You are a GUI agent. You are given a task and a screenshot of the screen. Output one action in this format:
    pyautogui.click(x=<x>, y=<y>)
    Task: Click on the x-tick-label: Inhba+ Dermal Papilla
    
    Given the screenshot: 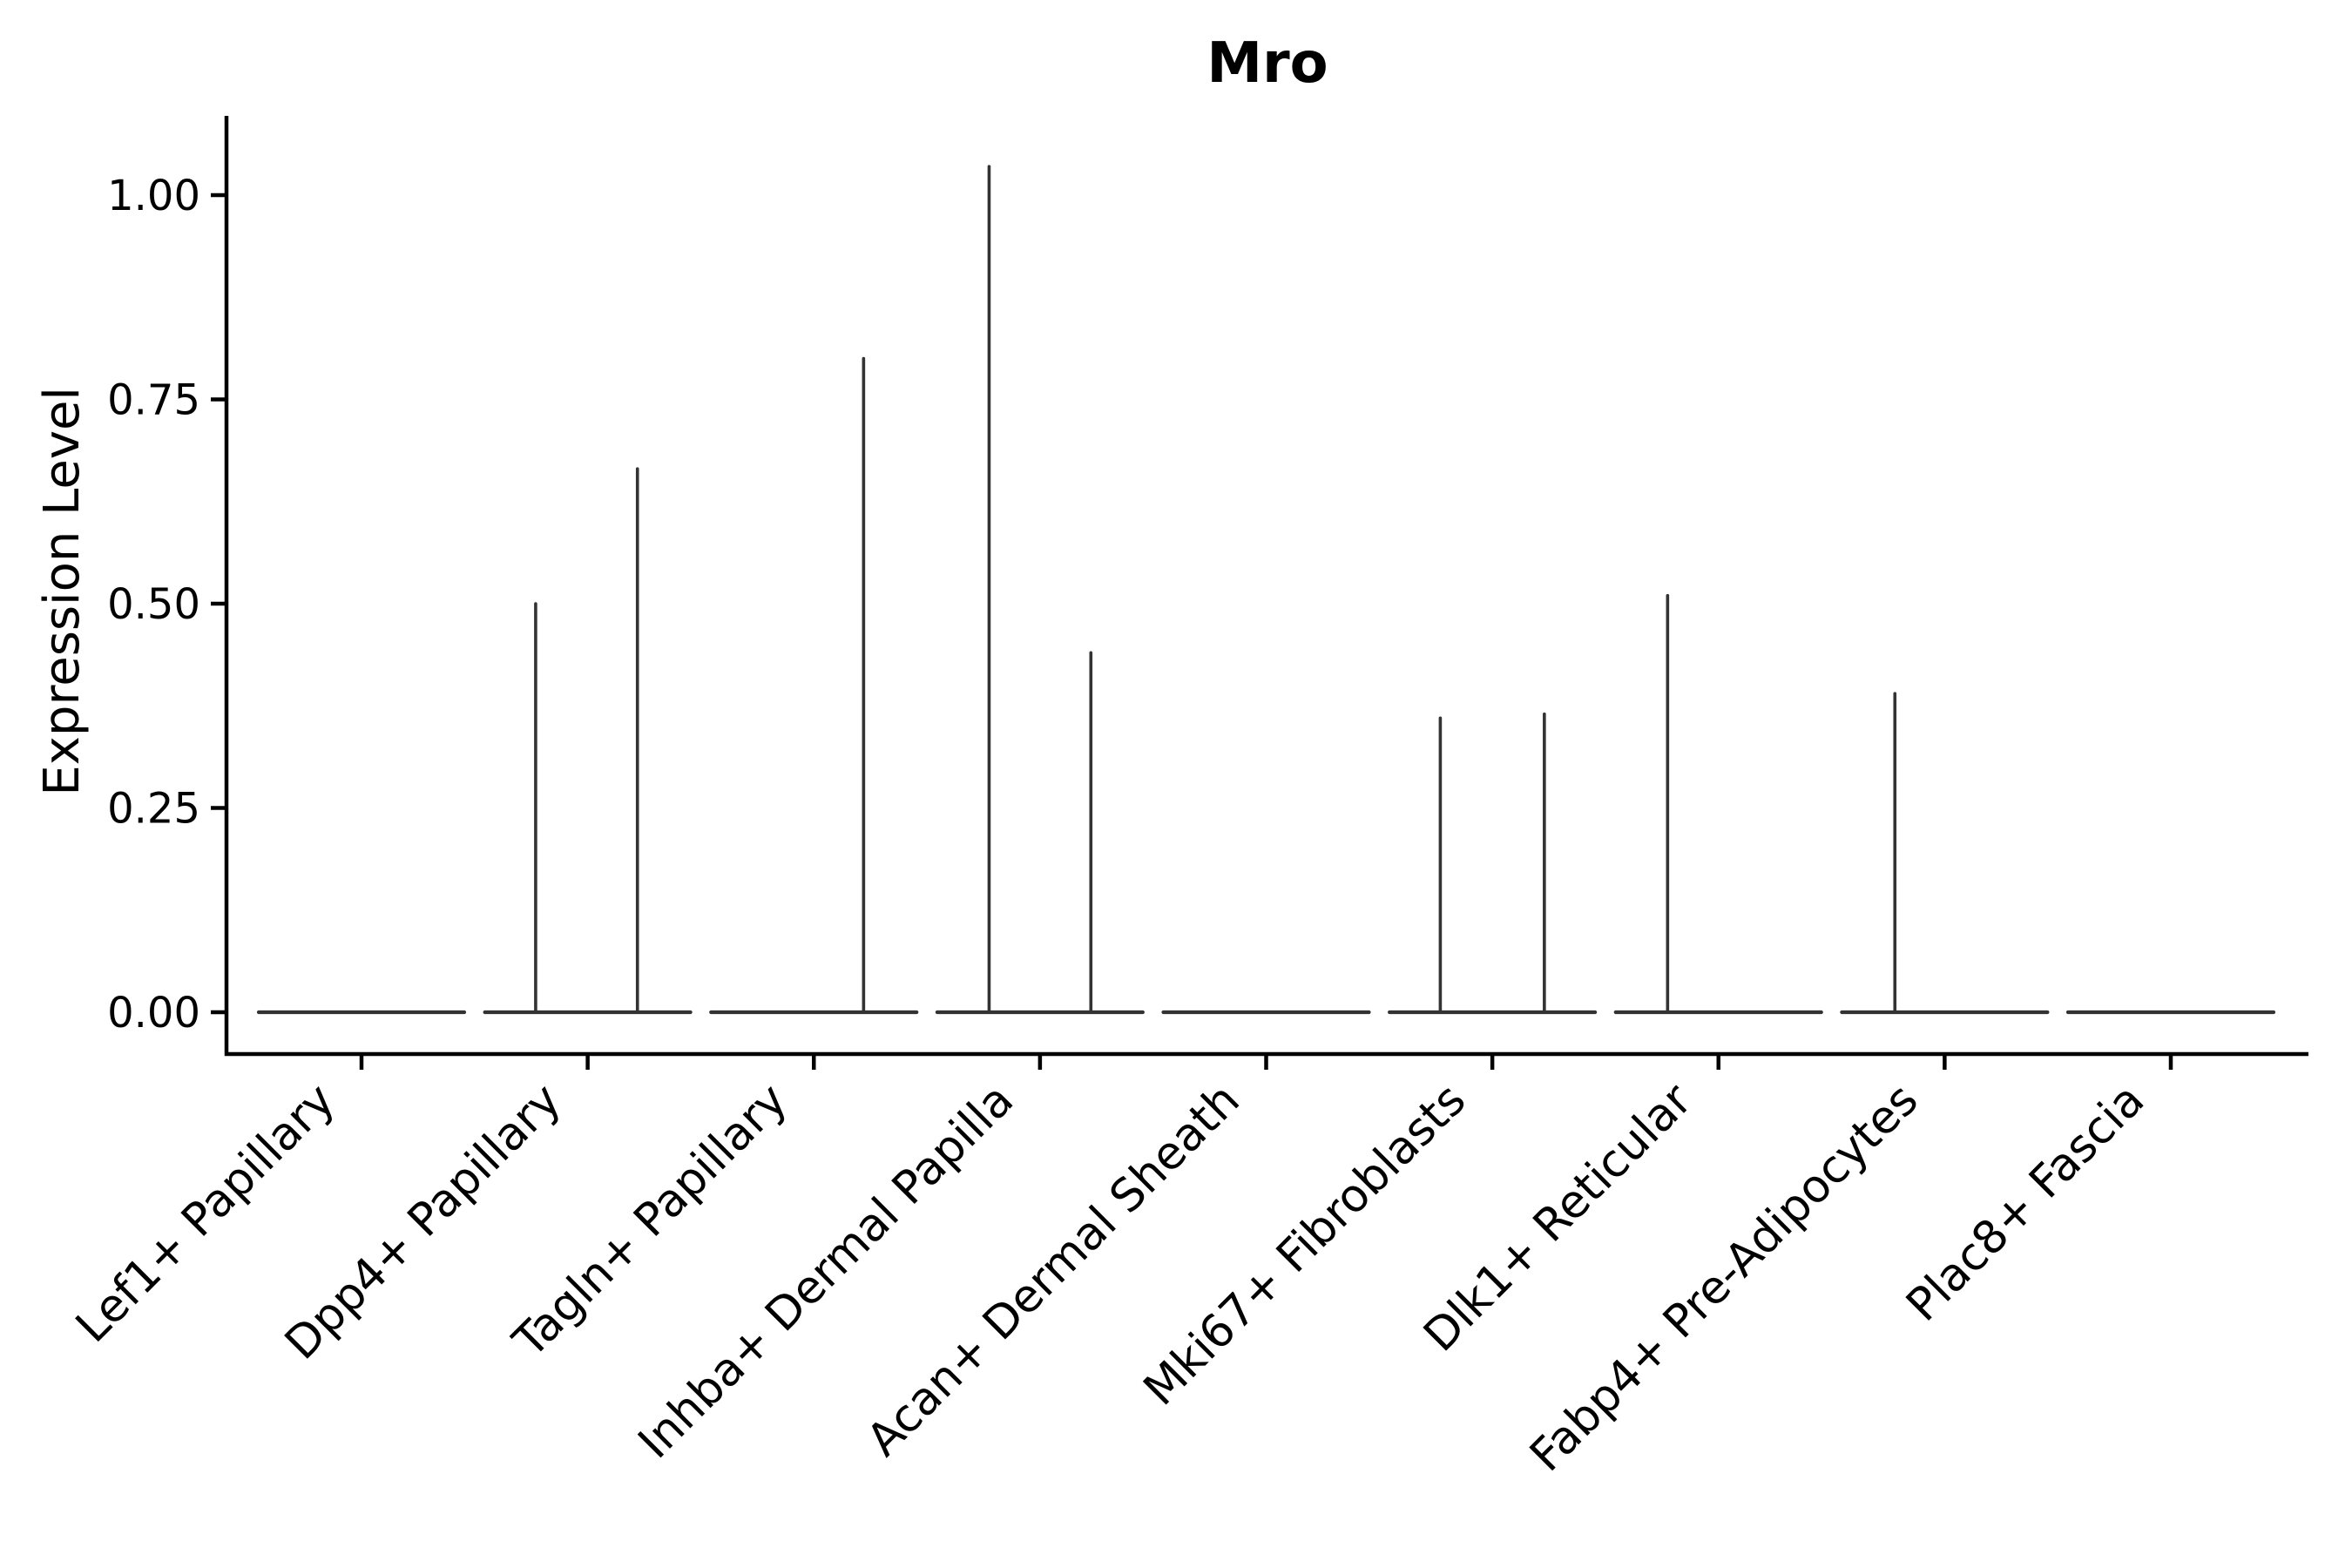 What is the action you would take?
    pyautogui.click(x=826, y=1271)
    